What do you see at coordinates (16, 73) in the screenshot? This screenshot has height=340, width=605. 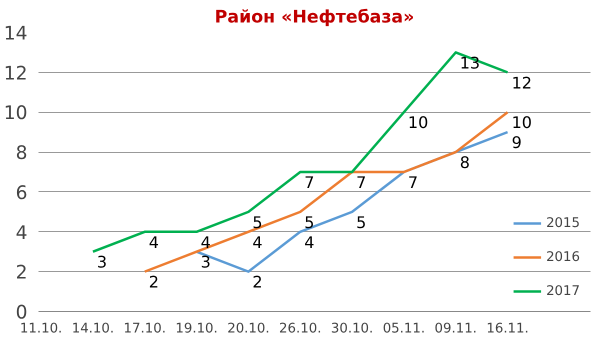 I see `y-tick-label: 12` at bounding box center [16, 73].